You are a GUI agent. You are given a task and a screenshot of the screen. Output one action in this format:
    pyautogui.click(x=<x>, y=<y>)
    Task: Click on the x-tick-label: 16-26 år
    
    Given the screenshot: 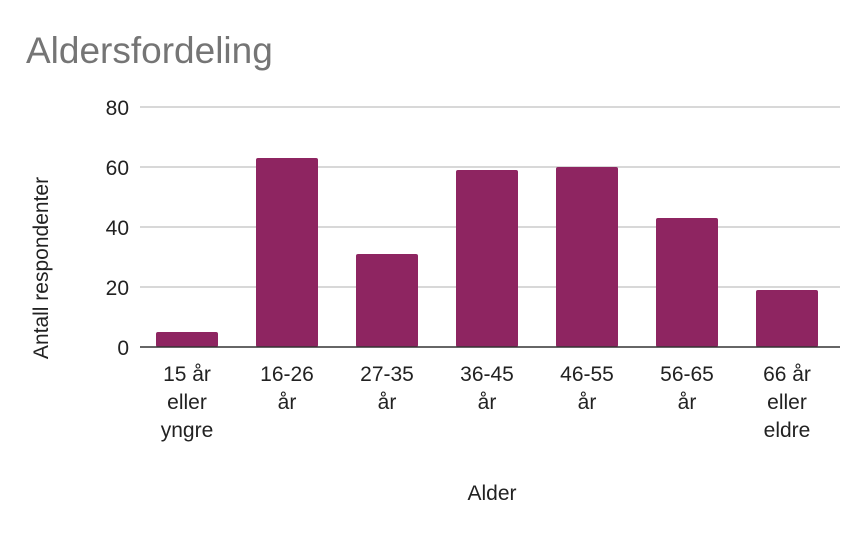 What is the action you would take?
    pyautogui.click(x=287, y=388)
    